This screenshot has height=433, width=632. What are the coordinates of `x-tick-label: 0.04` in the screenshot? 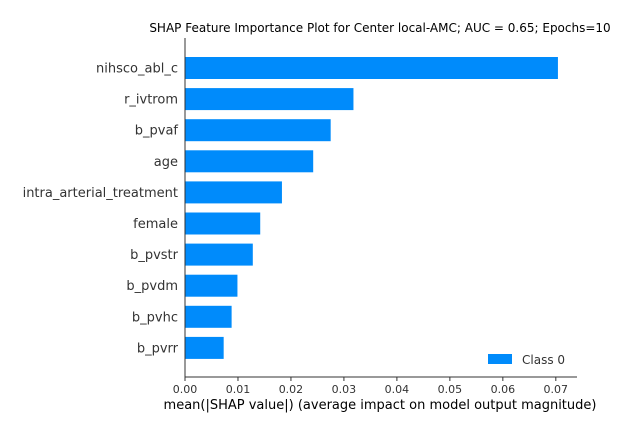 It's located at (397, 389).